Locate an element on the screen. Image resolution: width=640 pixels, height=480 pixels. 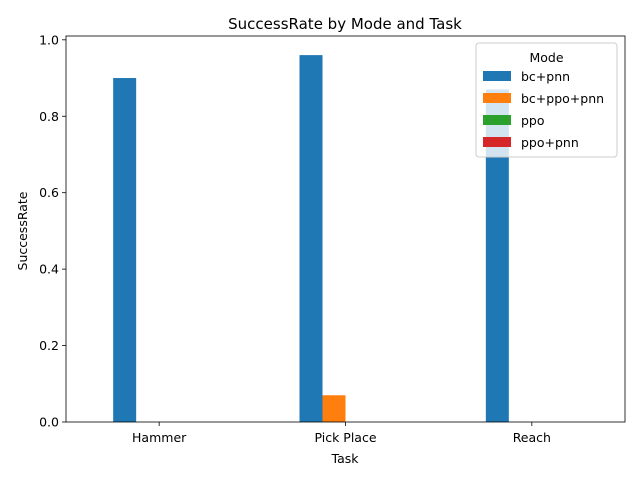
legend-swatch-bc+ppo+pnn is located at coordinates (497, 98).